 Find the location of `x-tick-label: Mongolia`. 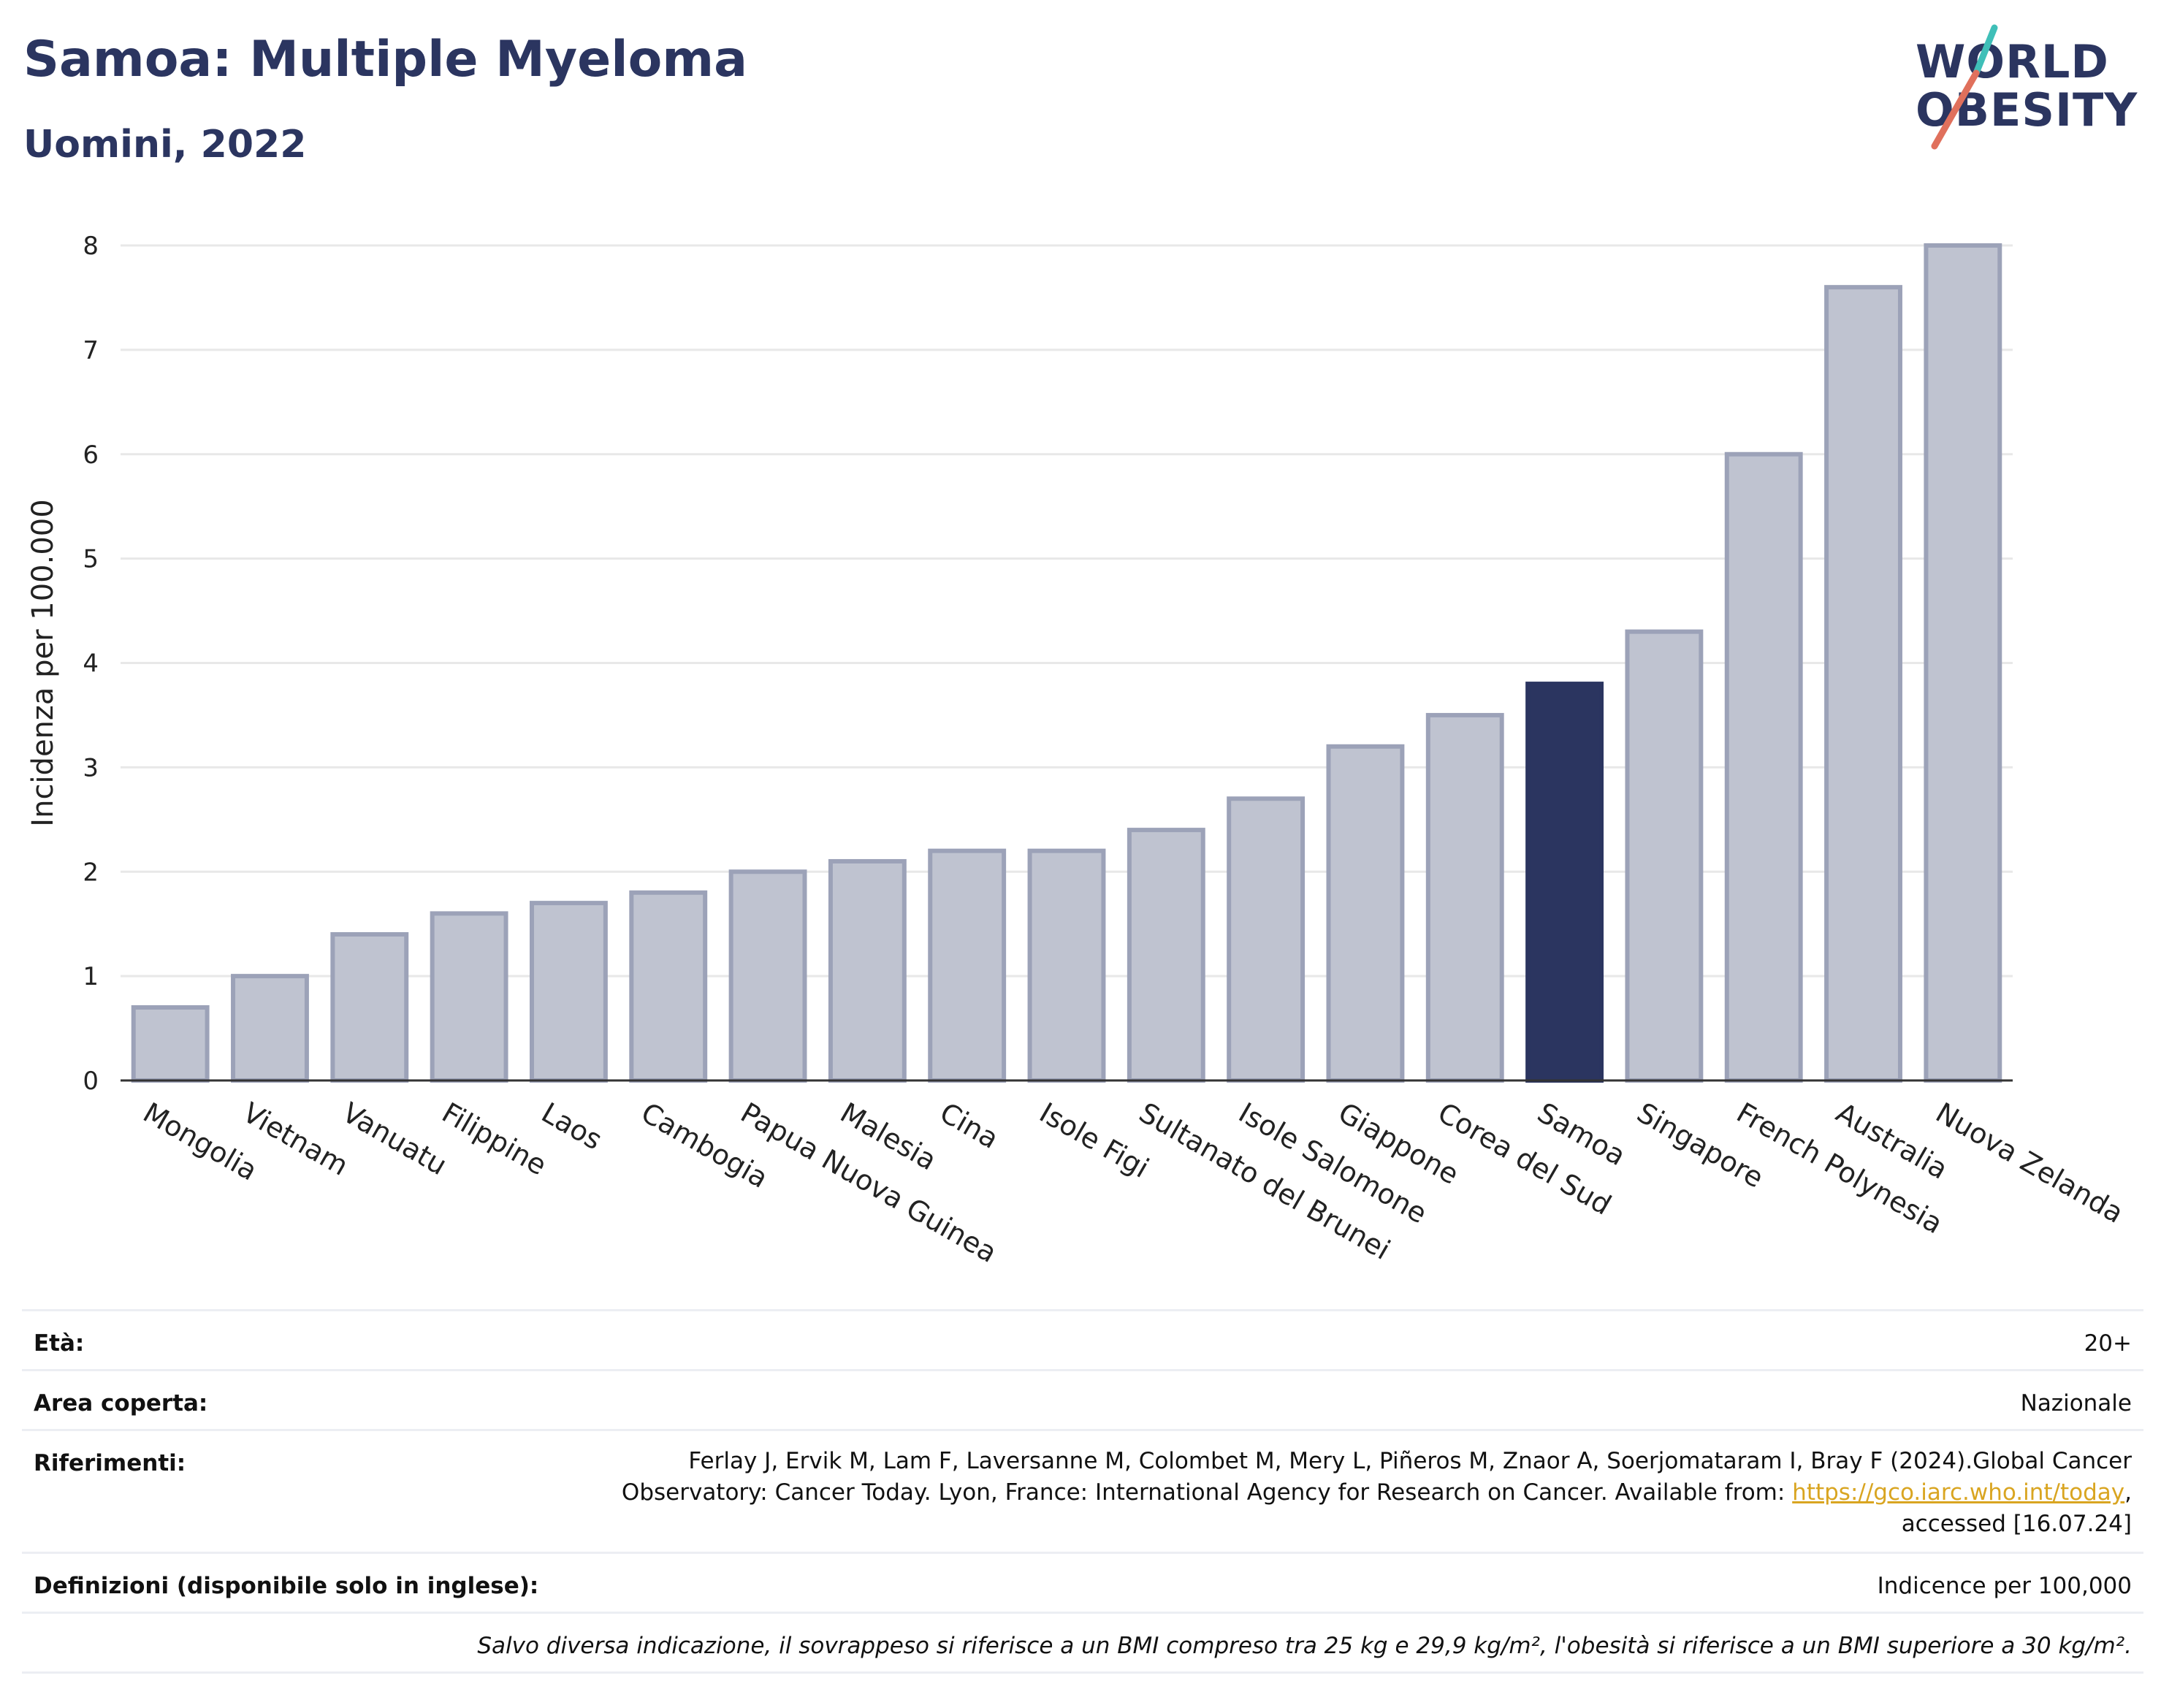

x-tick-label: Mongolia is located at coordinates (200, 1142).